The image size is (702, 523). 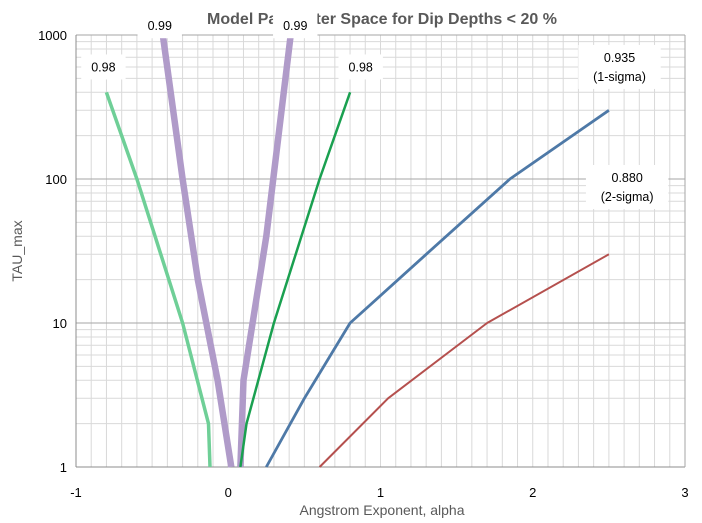 I want to click on data-label-5: 0.935 (1-sigma), so click(x=619, y=66).